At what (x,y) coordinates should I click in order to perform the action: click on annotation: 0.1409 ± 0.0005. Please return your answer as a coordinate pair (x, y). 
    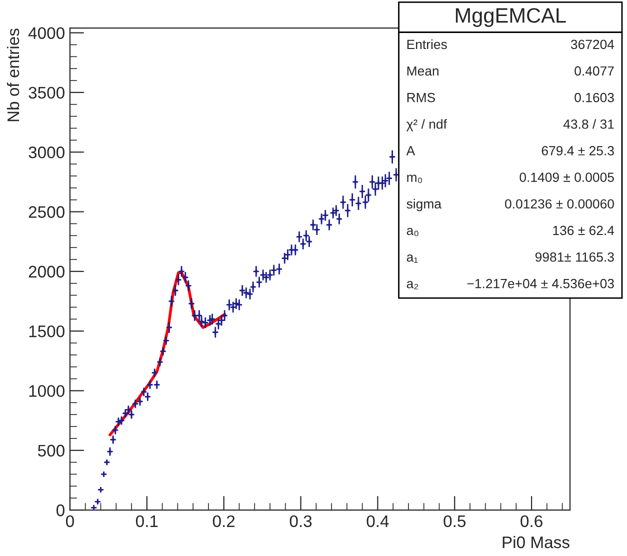
    Looking at the image, I should click on (567, 177).